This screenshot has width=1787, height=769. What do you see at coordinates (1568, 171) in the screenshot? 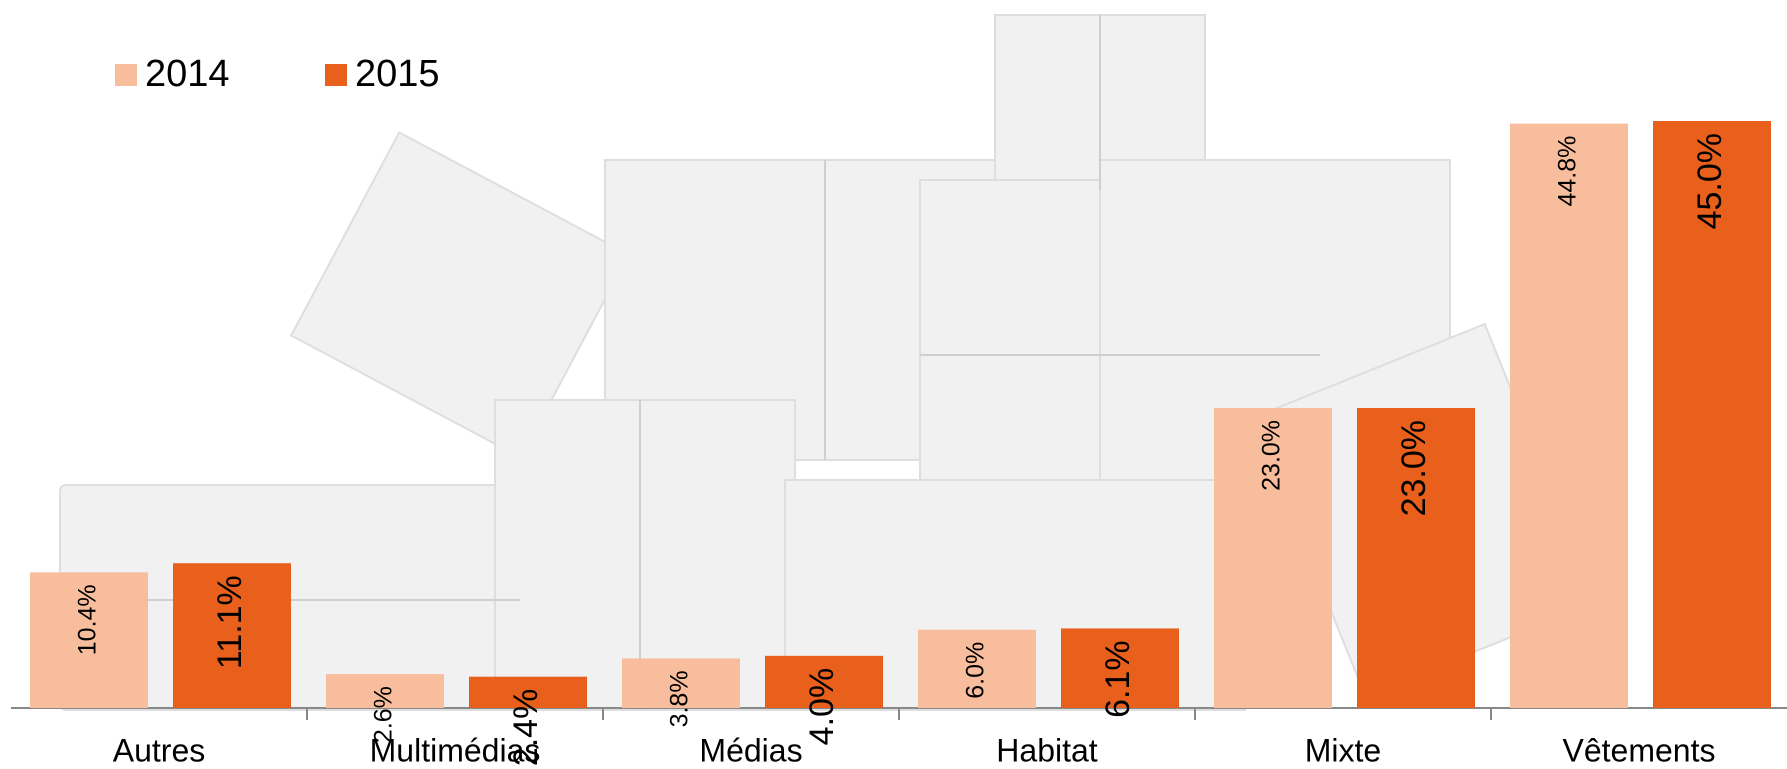
I see `value-label: 44.8%` at bounding box center [1568, 171].